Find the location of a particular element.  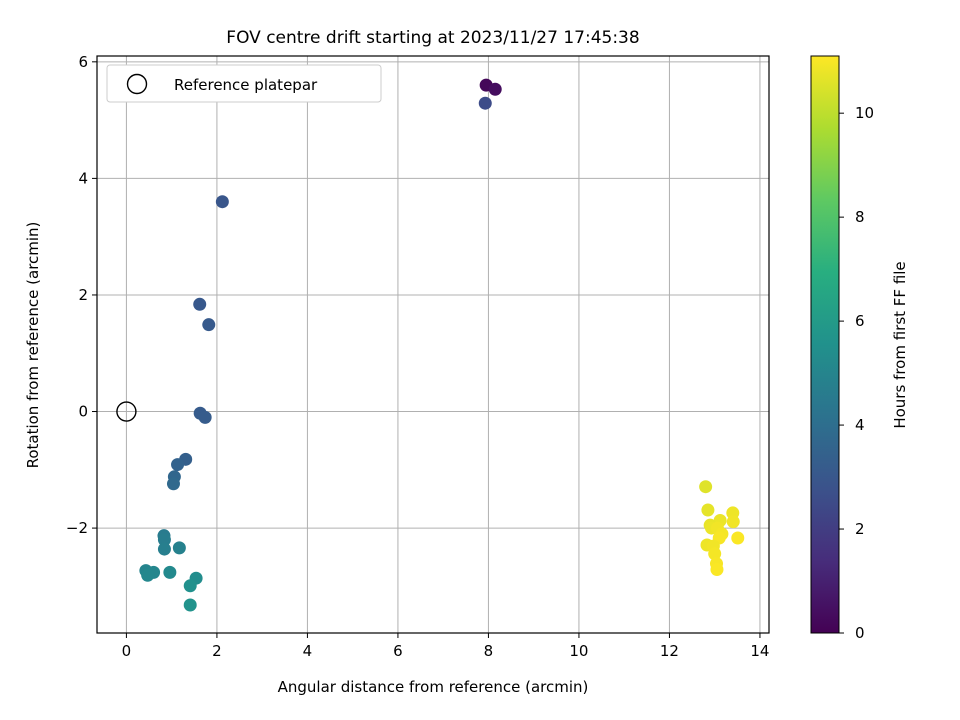

legend: Reference platepar is located at coordinates (244, 83).